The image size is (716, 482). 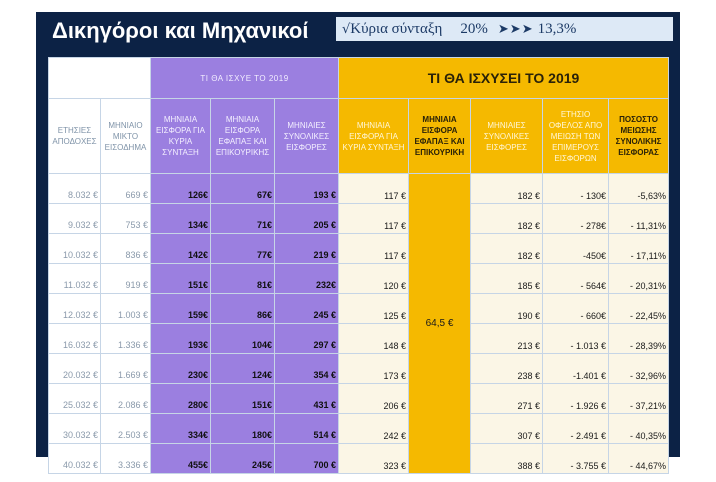 I want to click on main-pension-old-cell: 334€, so click(x=180, y=428).